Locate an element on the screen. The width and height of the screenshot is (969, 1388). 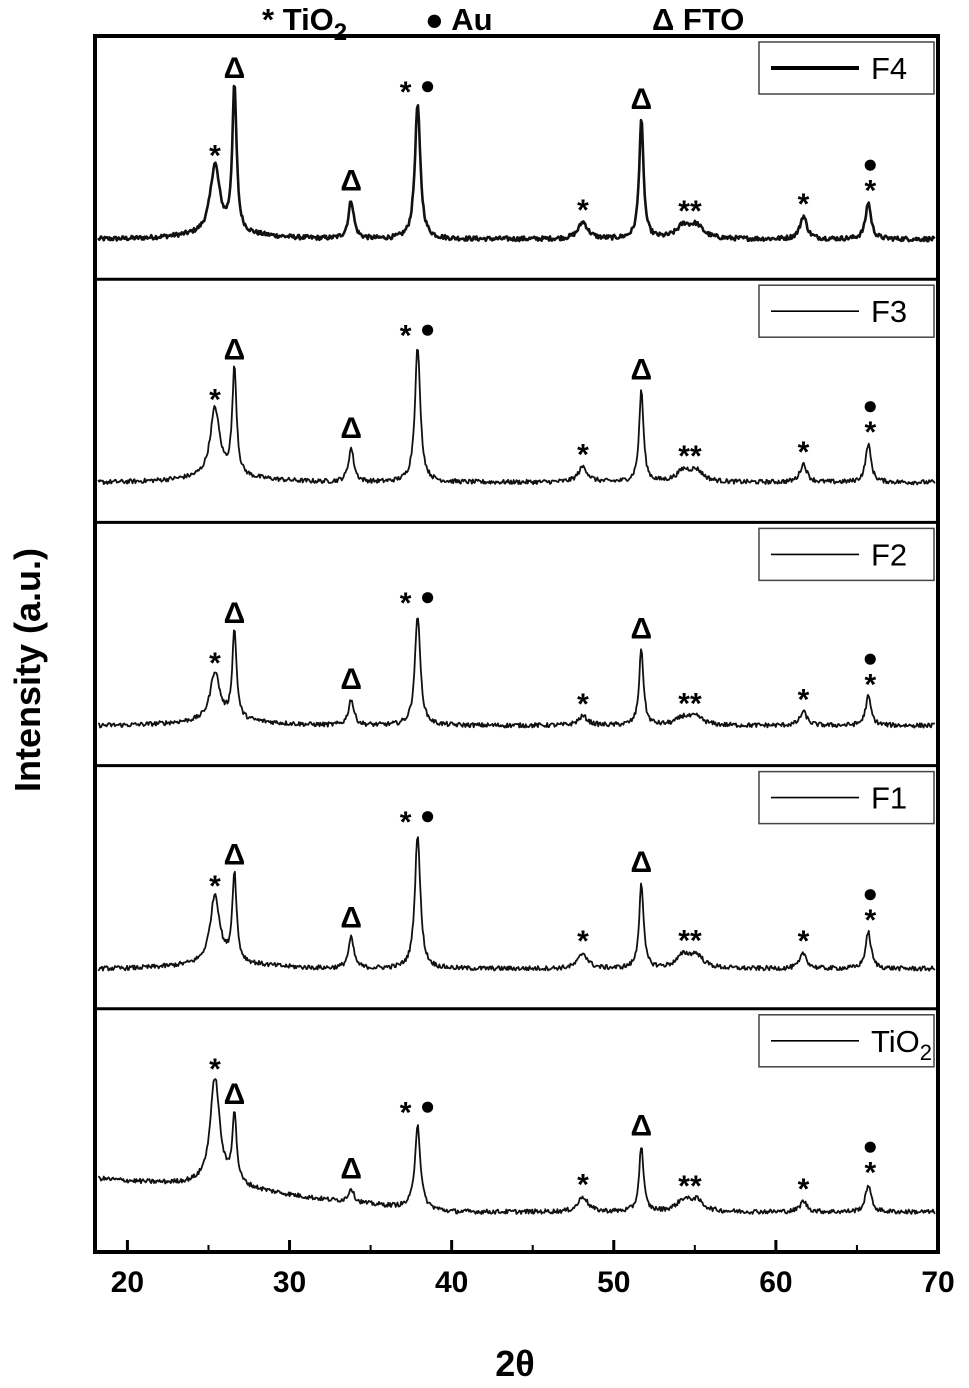
x-tick-label: 40 is located at coordinates (451, 1282).